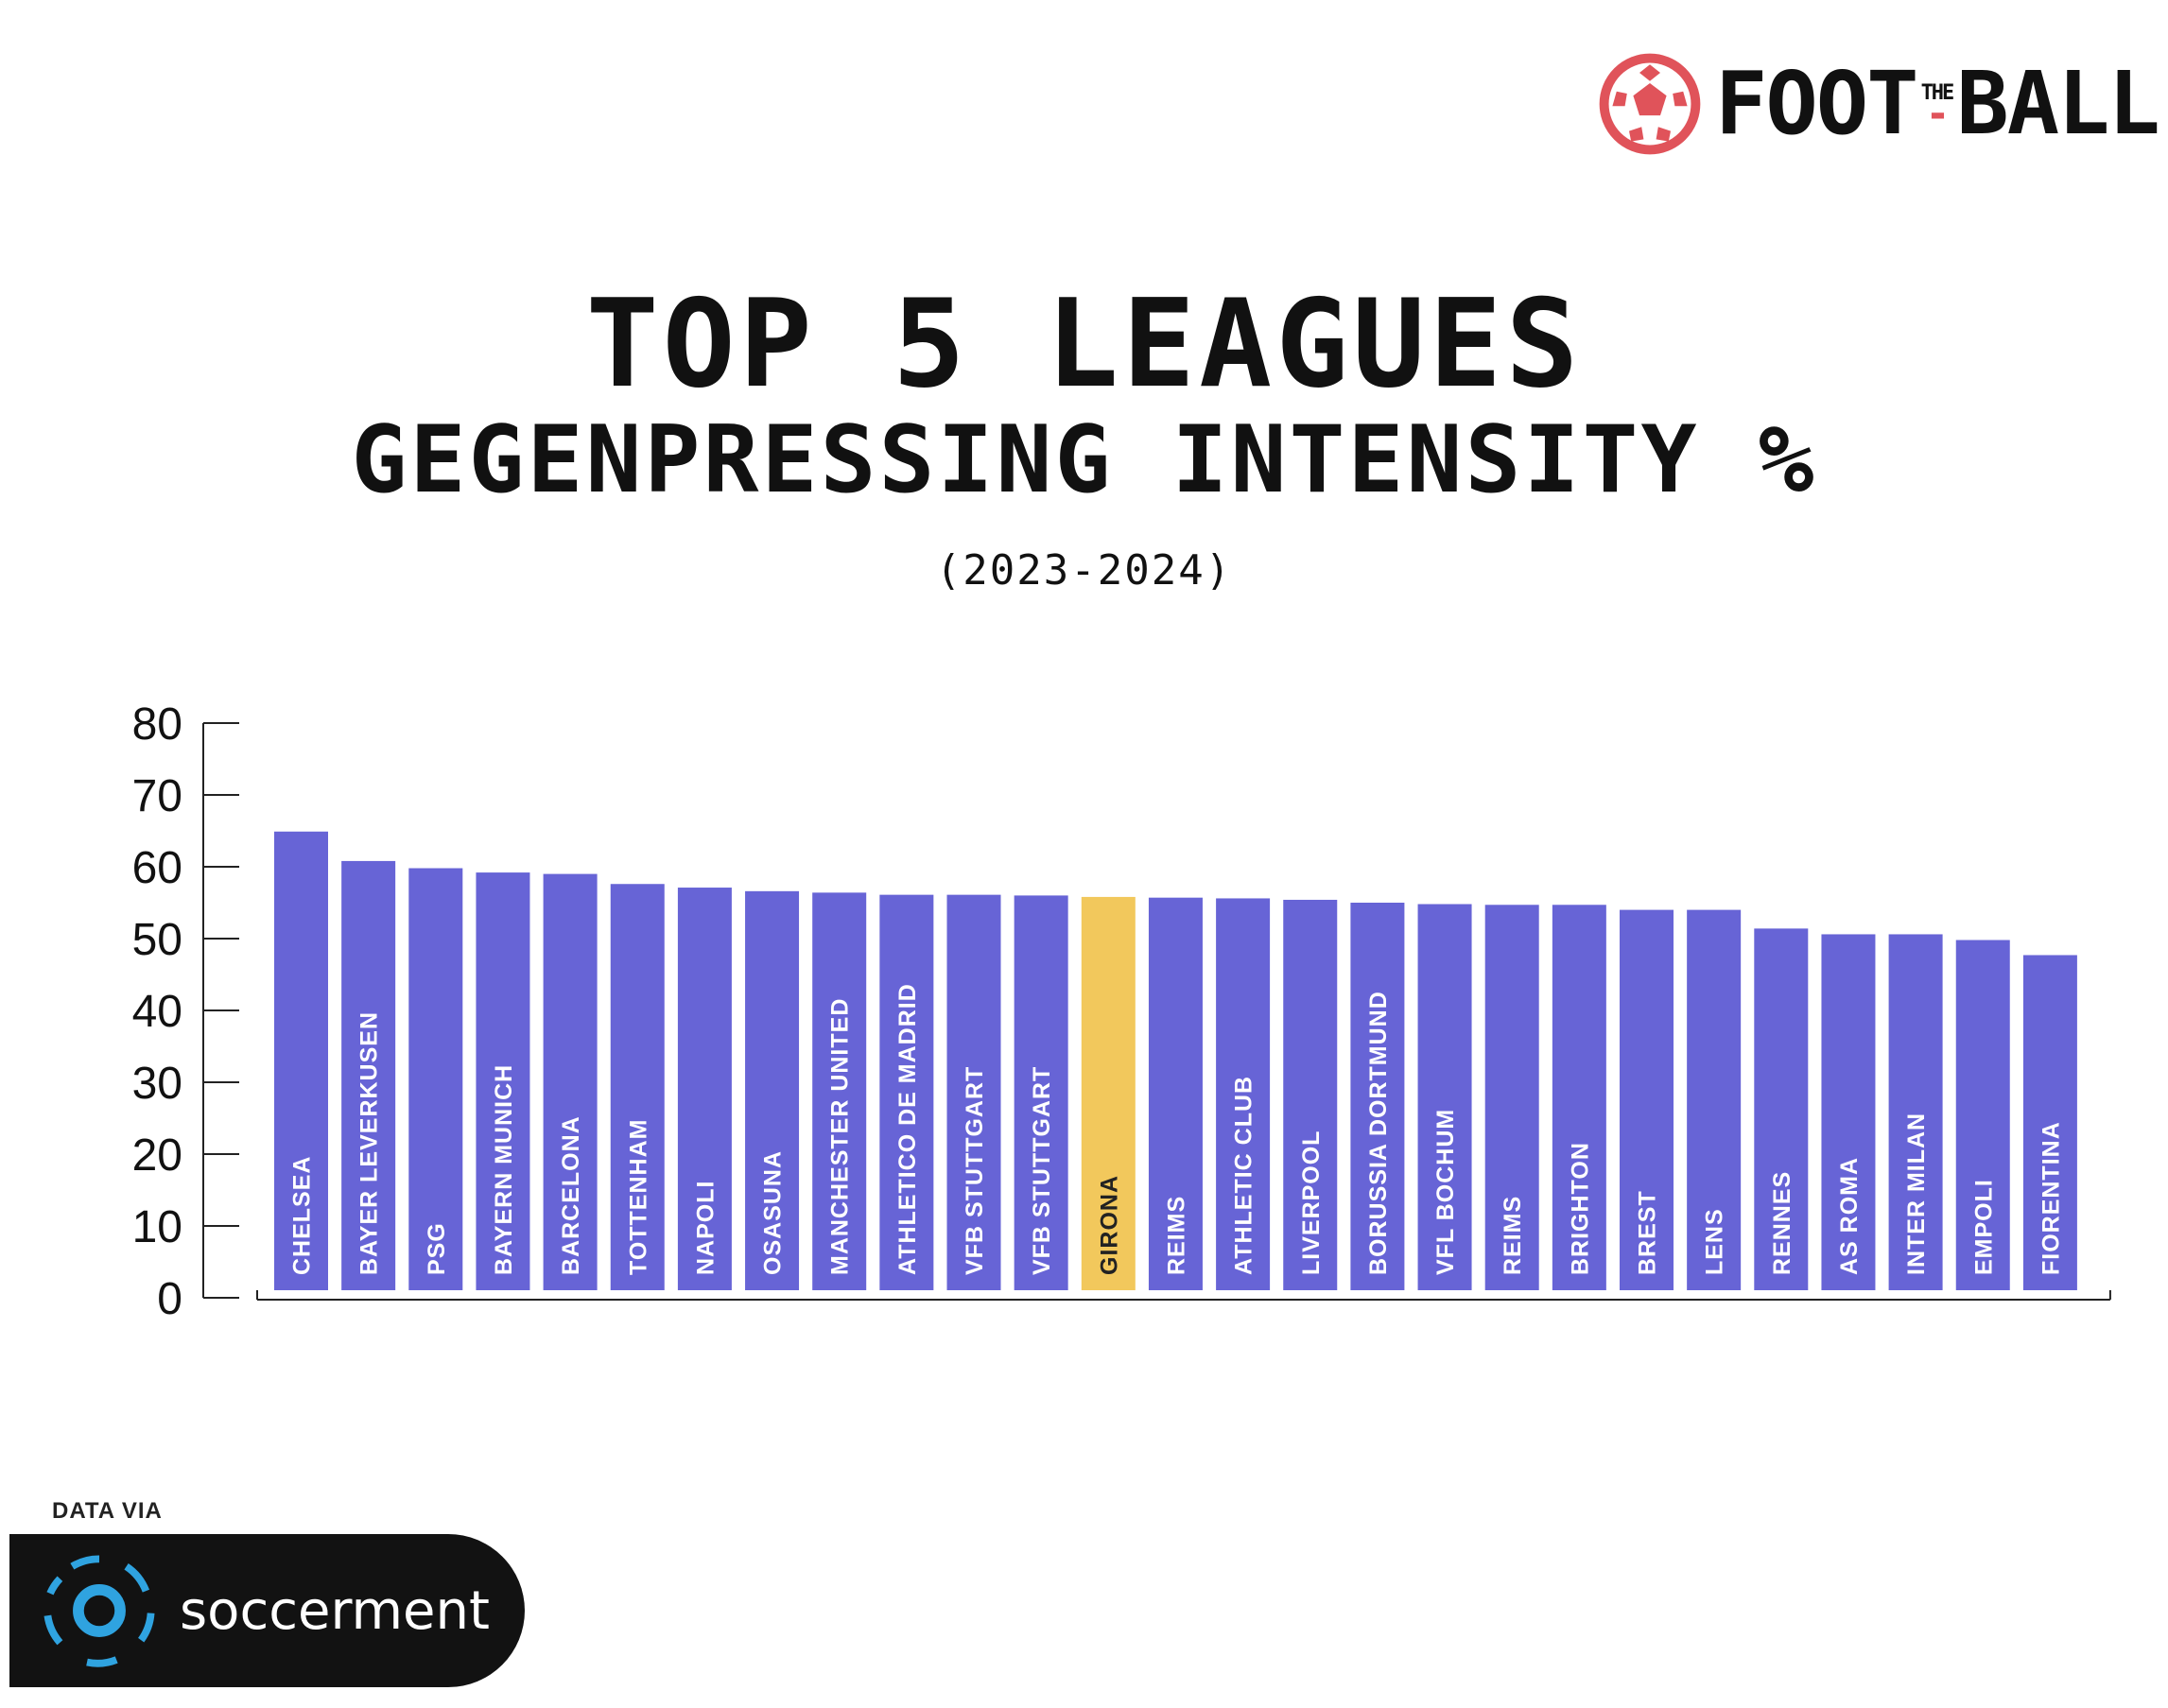 The width and height of the screenshot is (2168, 1708). Describe the element at coordinates (1580, 1208) in the screenshot. I see `bar-label: BRIGHTON` at that location.